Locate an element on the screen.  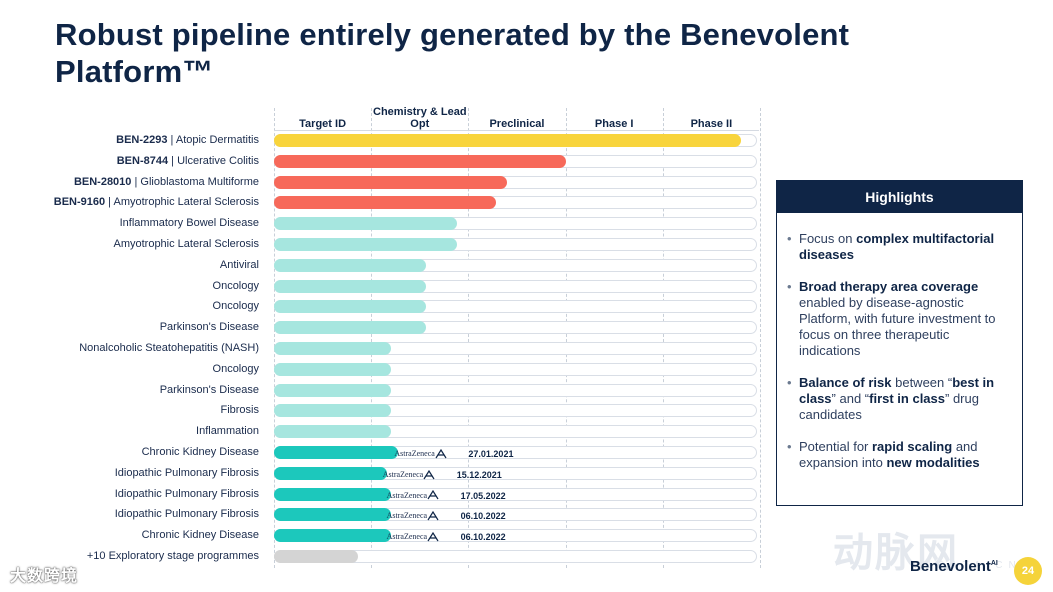
indication-name: +10 Exploratory stage programmes is located at coordinates (172, 556).